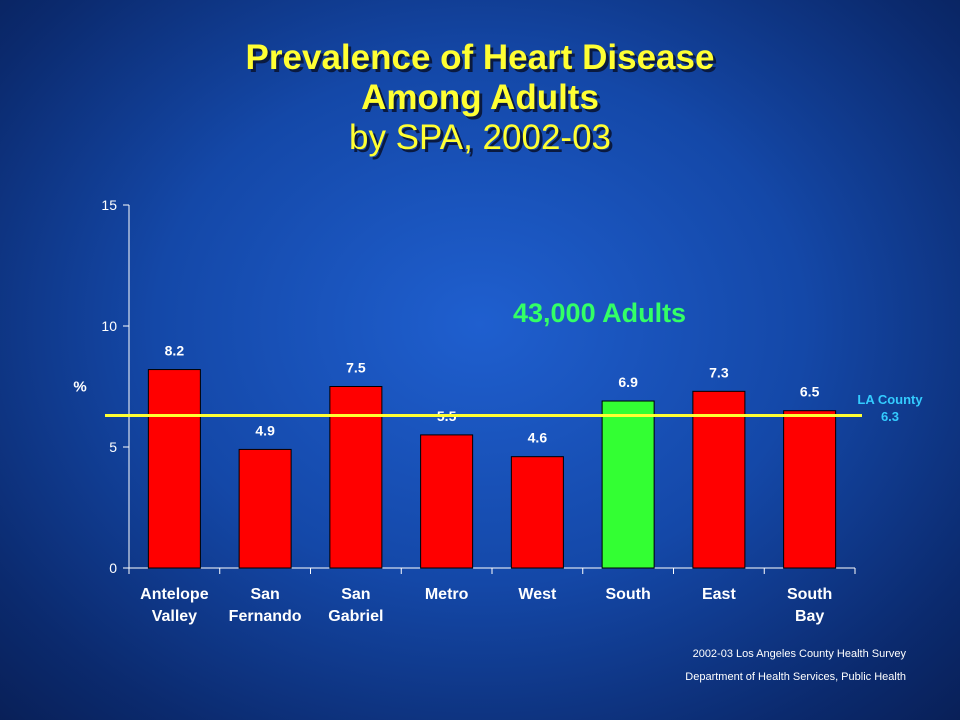 Image resolution: width=960 pixels, height=720 pixels. I want to click on y-tick-label: 0, so click(113, 568).